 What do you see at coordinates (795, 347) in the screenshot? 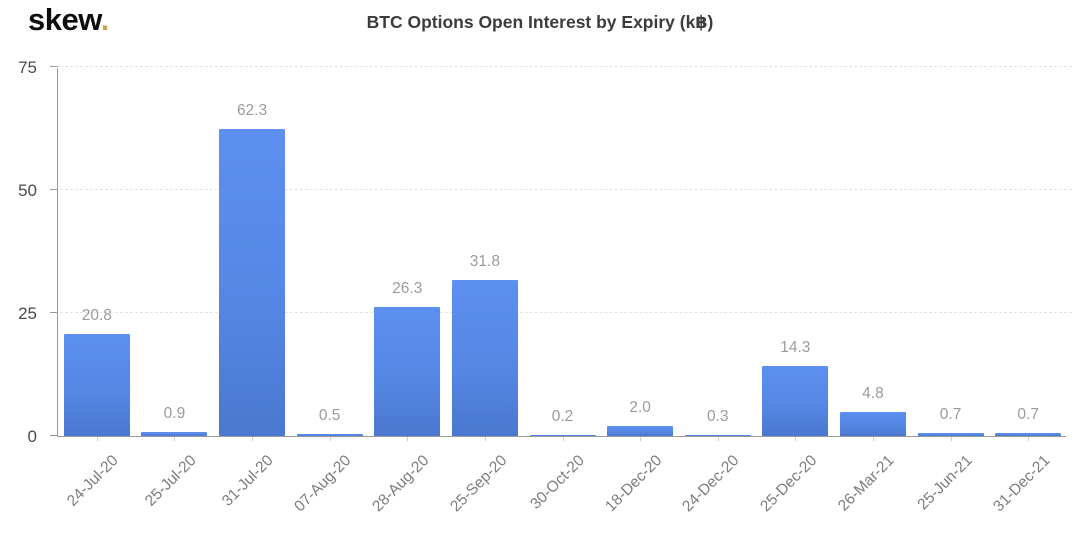
I see `bar-value-label-25-Dec-20: 14.3` at bounding box center [795, 347].